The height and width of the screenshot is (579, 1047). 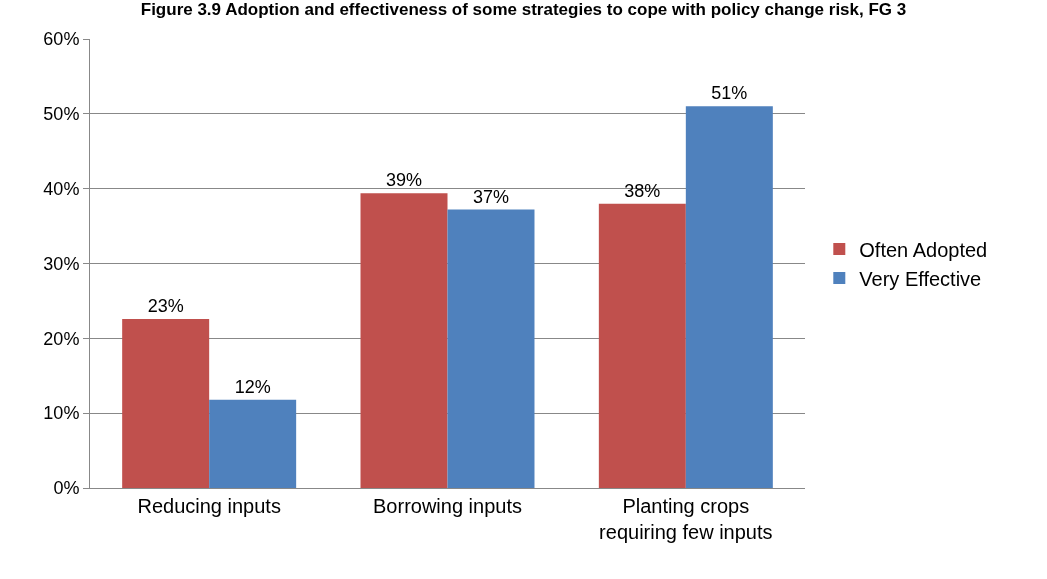 What do you see at coordinates (447, 506) in the screenshot?
I see `x-tick-label: Borrowing inputs` at bounding box center [447, 506].